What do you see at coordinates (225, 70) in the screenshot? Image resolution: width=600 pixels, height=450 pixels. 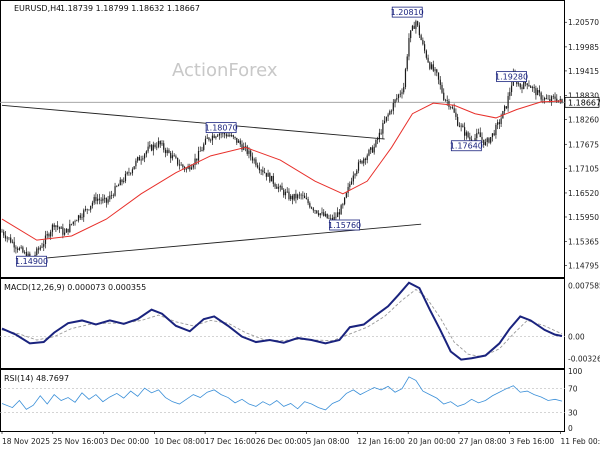 I see `watermark: ActionForex` at bounding box center [225, 70].